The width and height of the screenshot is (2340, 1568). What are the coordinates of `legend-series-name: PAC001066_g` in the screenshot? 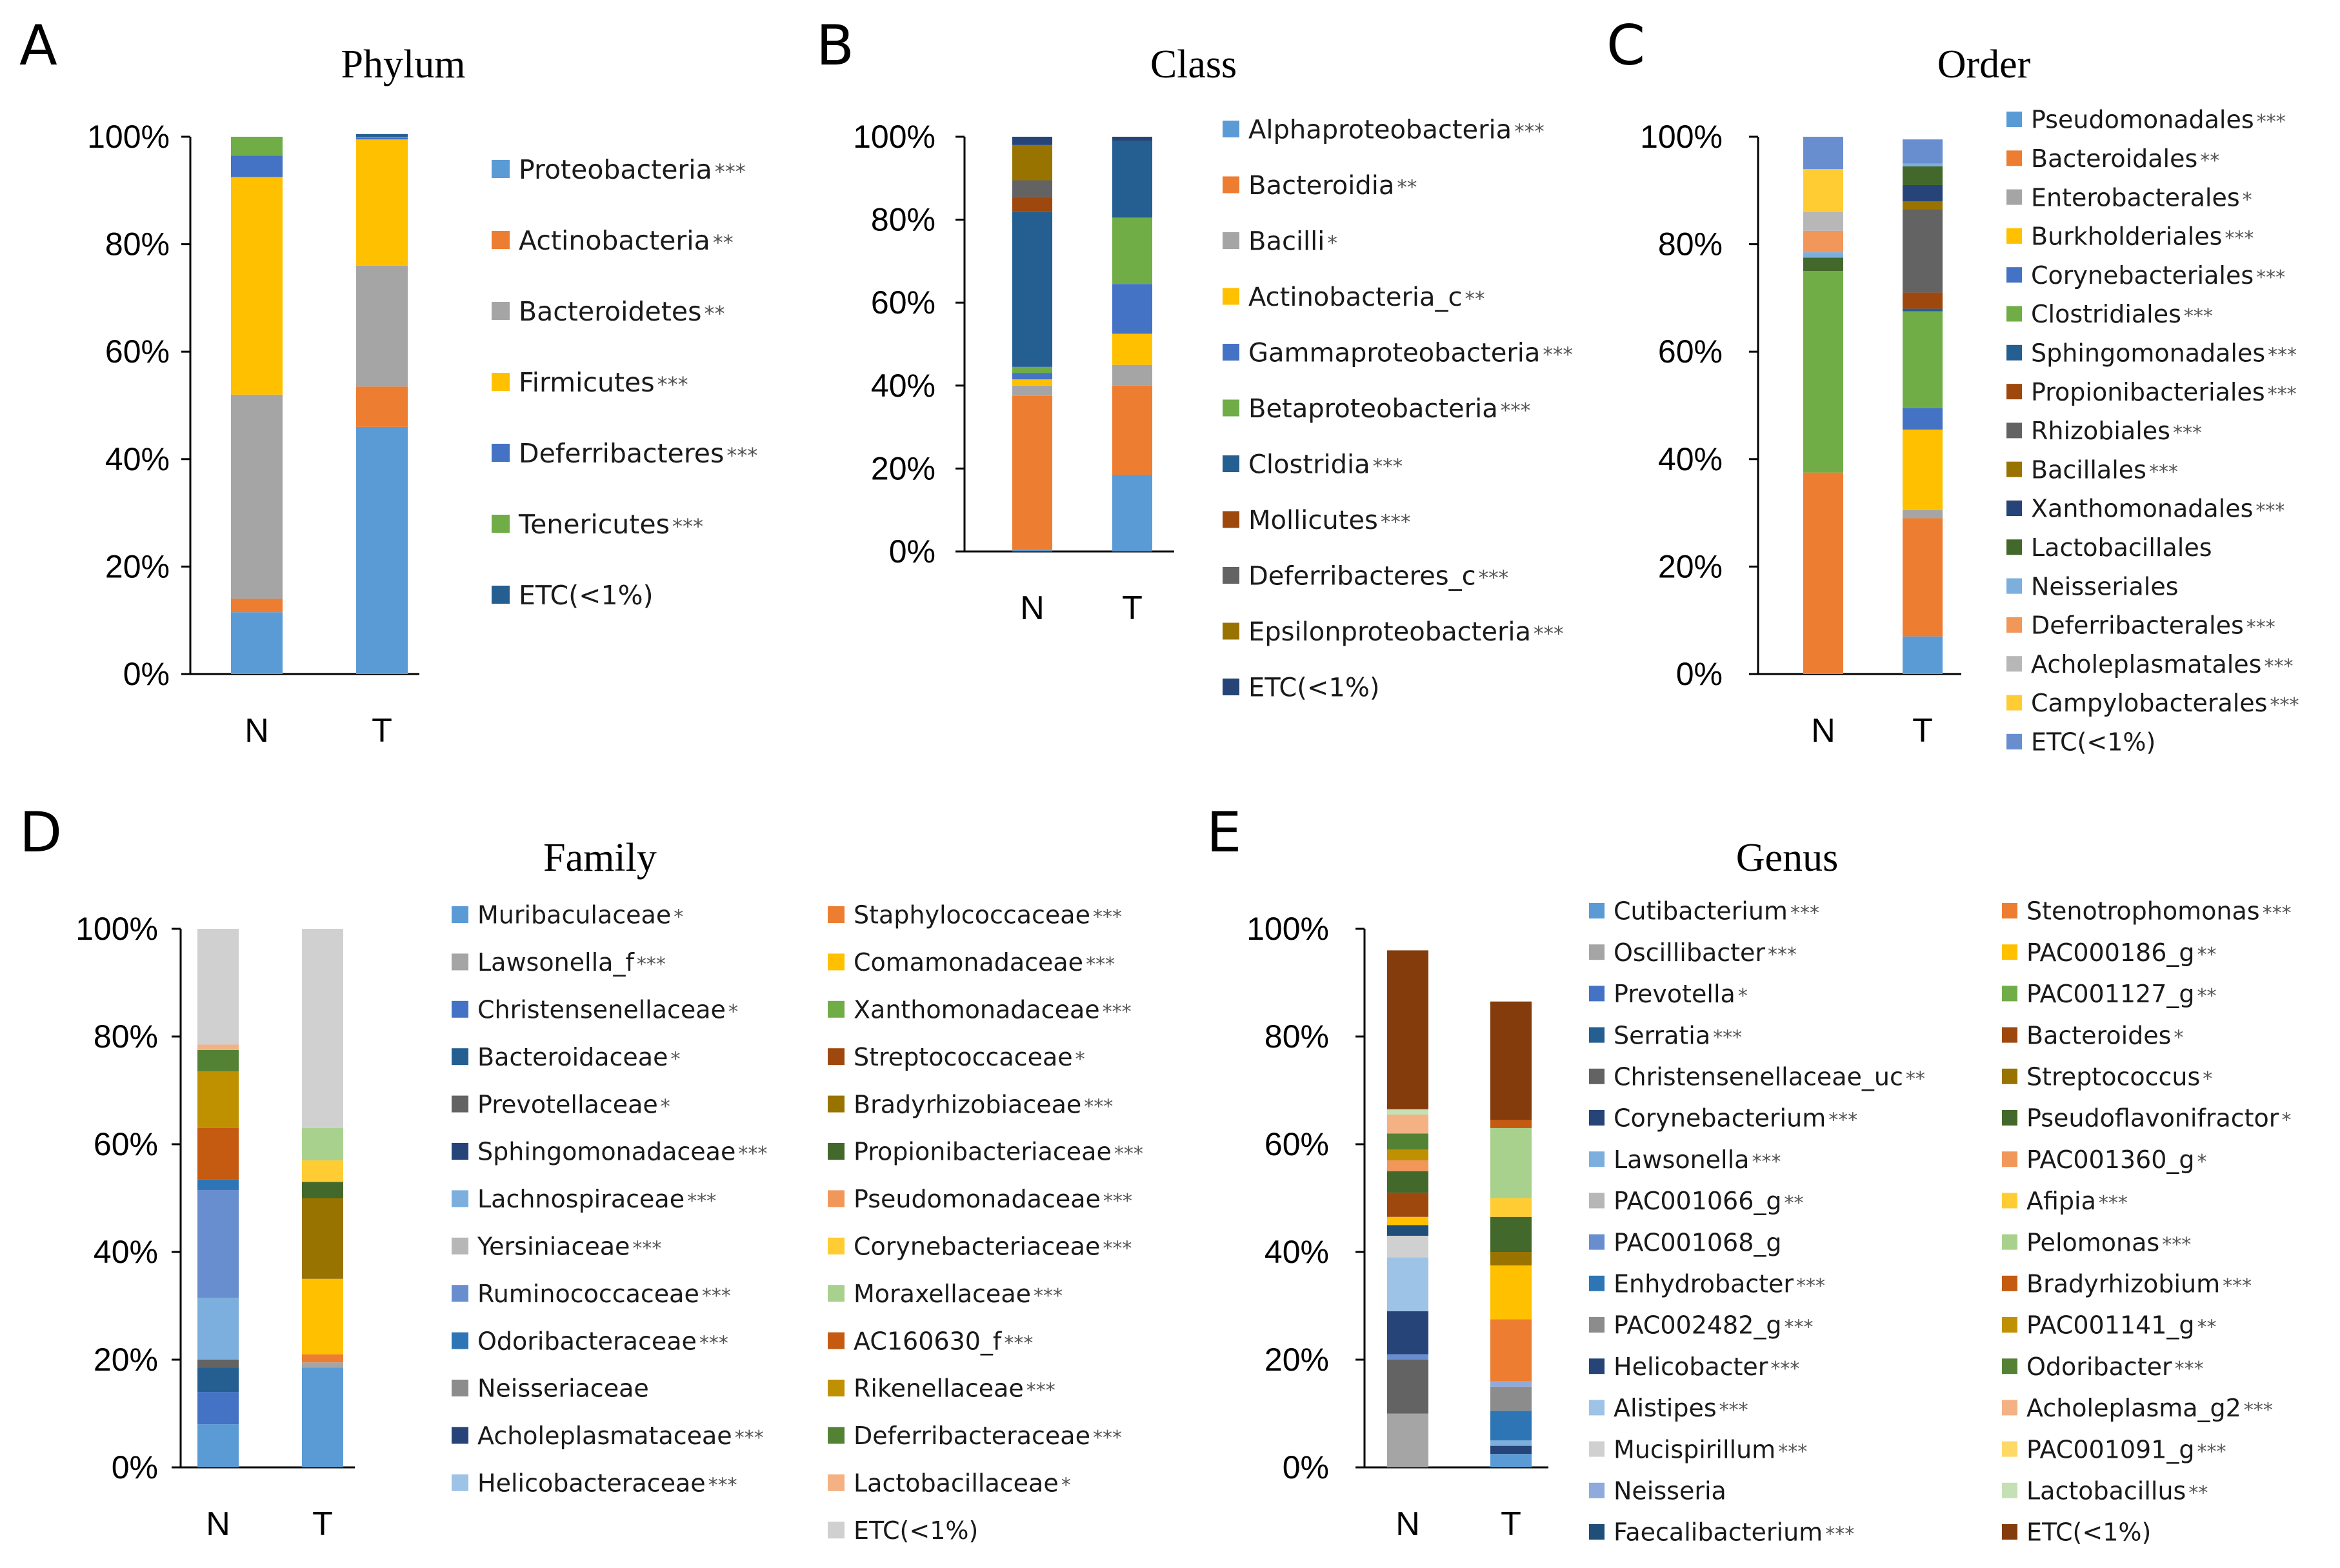 It's located at (1698, 1201).